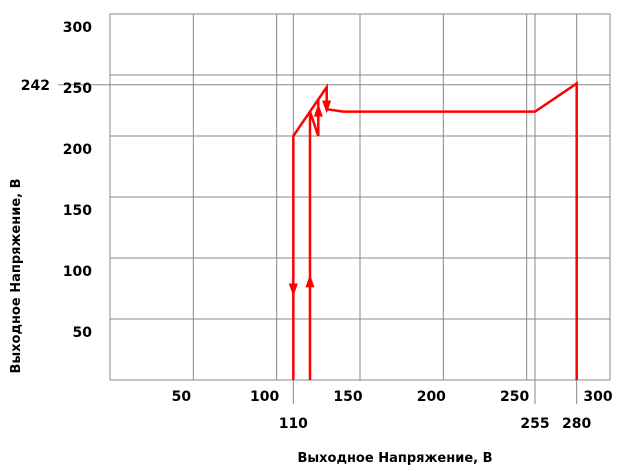 Image resolution: width=641 pixels, height=469 pixels. What do you see at coordinates (597, 397) in the screenshot?
I see `x-tick-label: 300` at bounding box center [597, 397].